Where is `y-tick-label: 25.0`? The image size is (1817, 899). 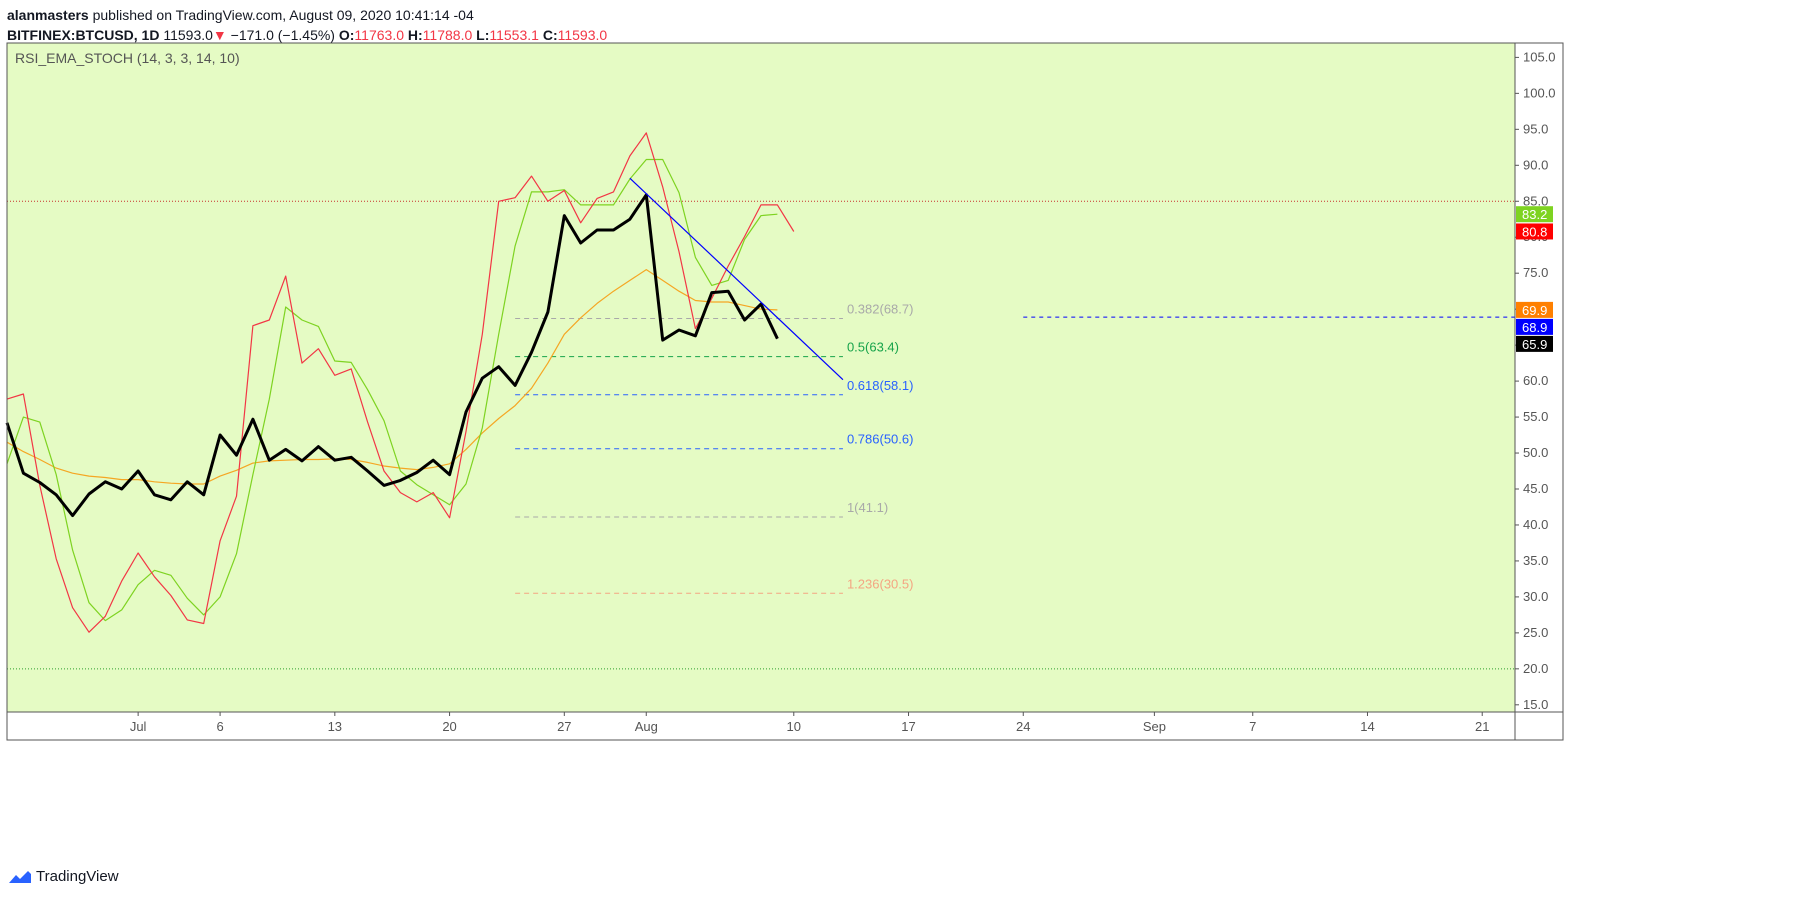
y-tick-label: 25.0 is located at coordinates (1535, 632).